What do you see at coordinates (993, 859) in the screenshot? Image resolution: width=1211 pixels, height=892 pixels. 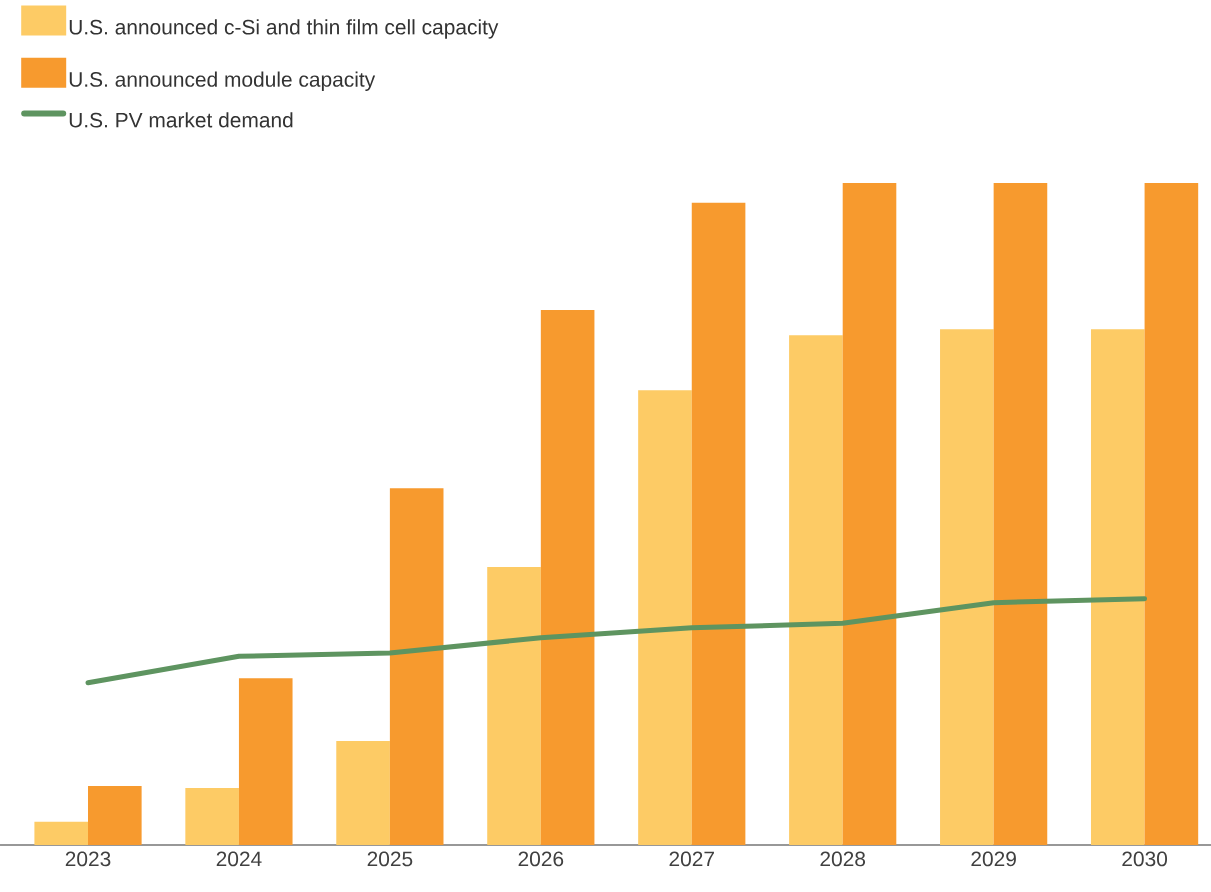 I see `x-tick-label: 2029` at bounding box center [993, 859].